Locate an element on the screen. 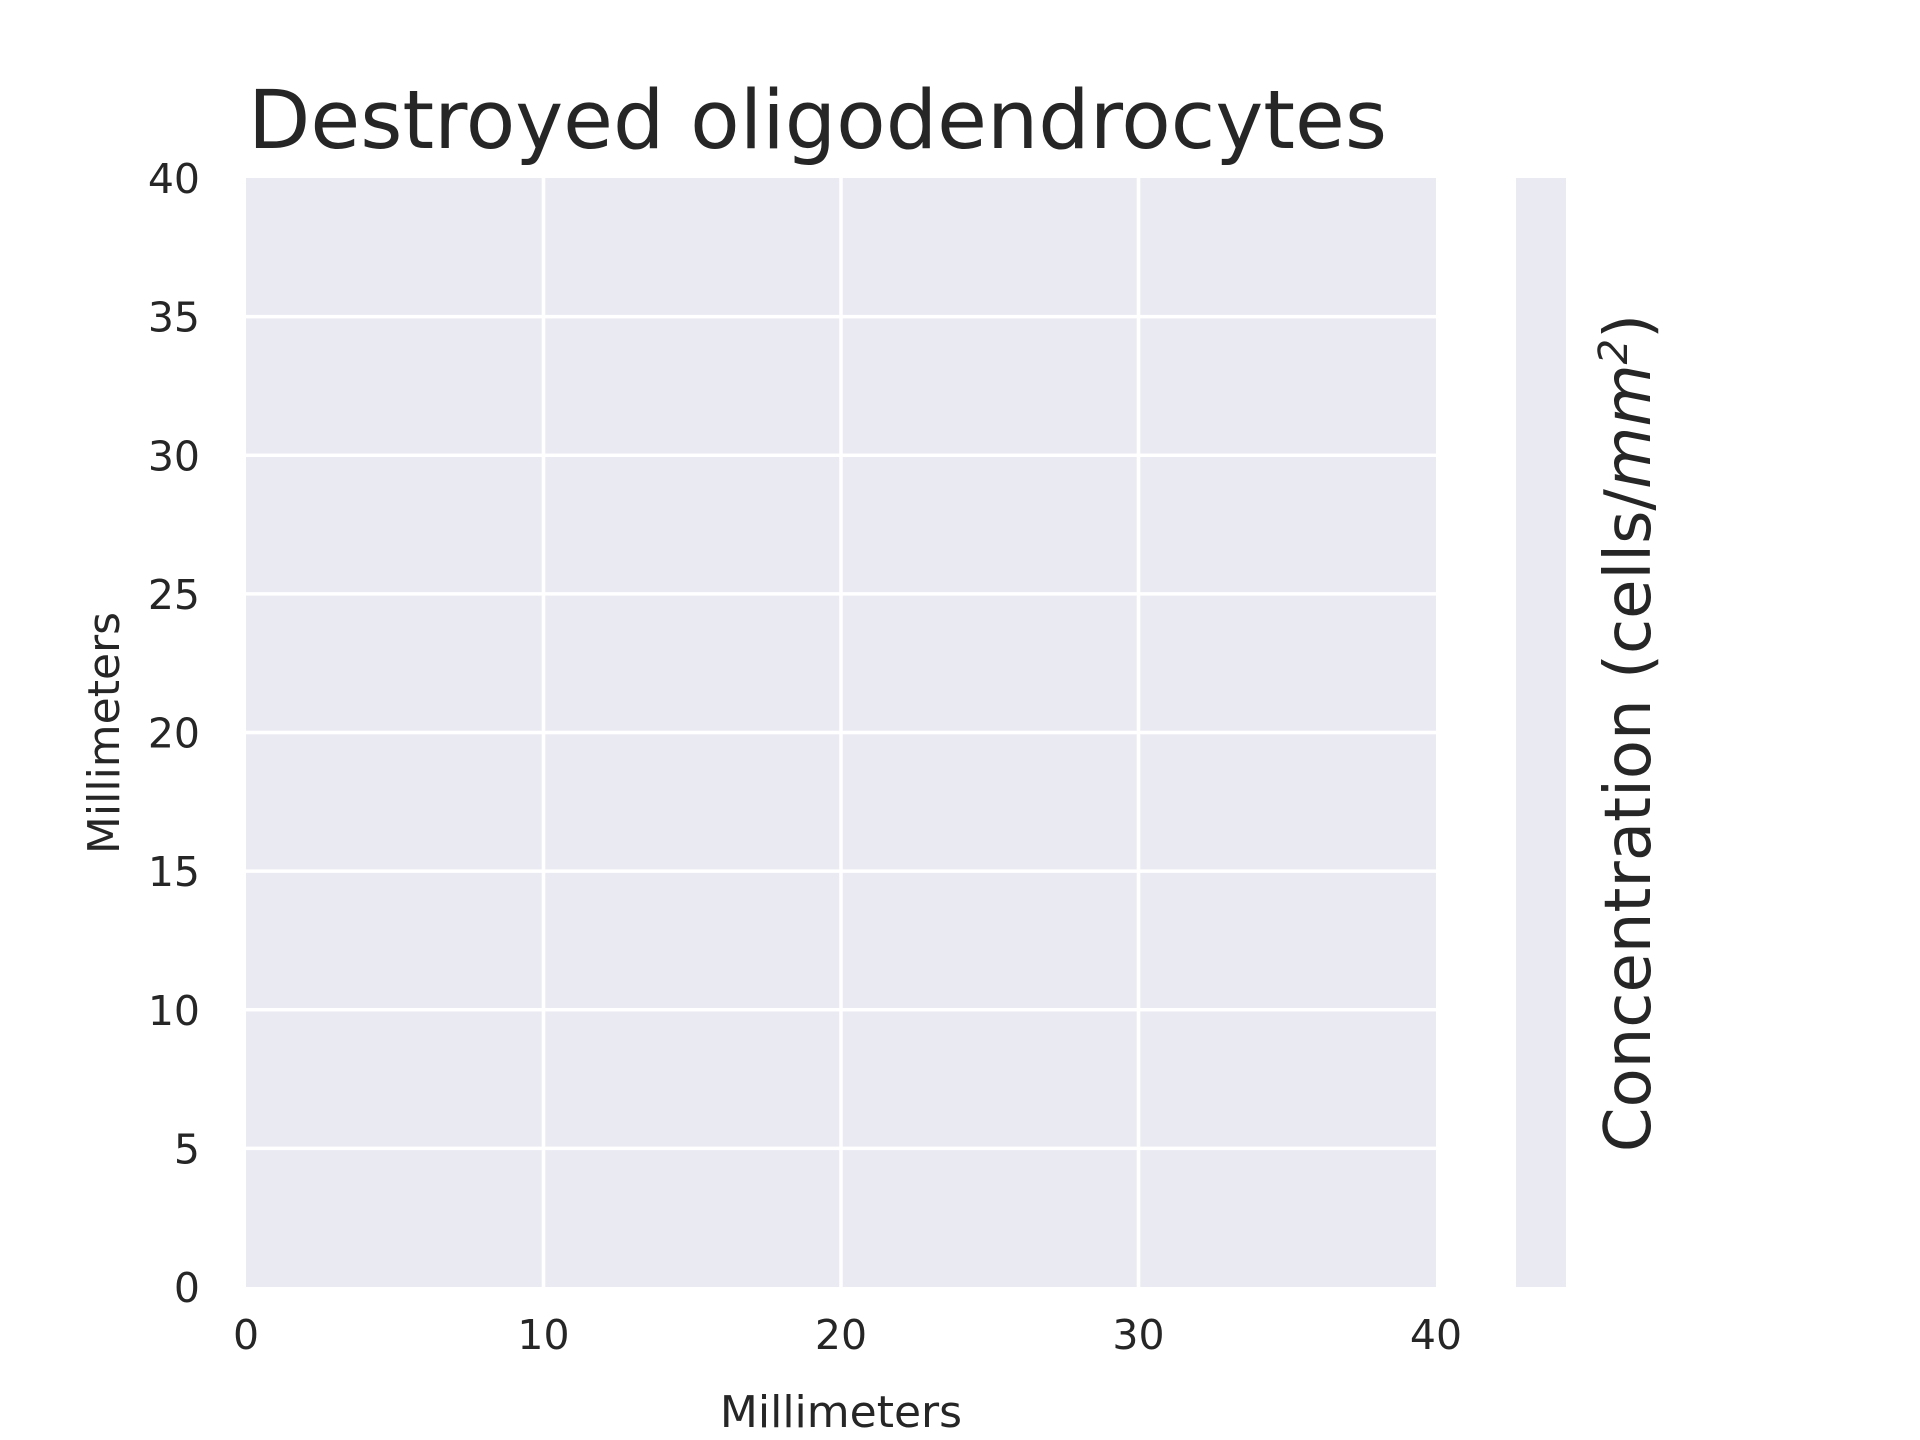 The width and height of the screenshot is (1920, 1440). x-tick-label: 20 is located at coordinates (841, 1335).